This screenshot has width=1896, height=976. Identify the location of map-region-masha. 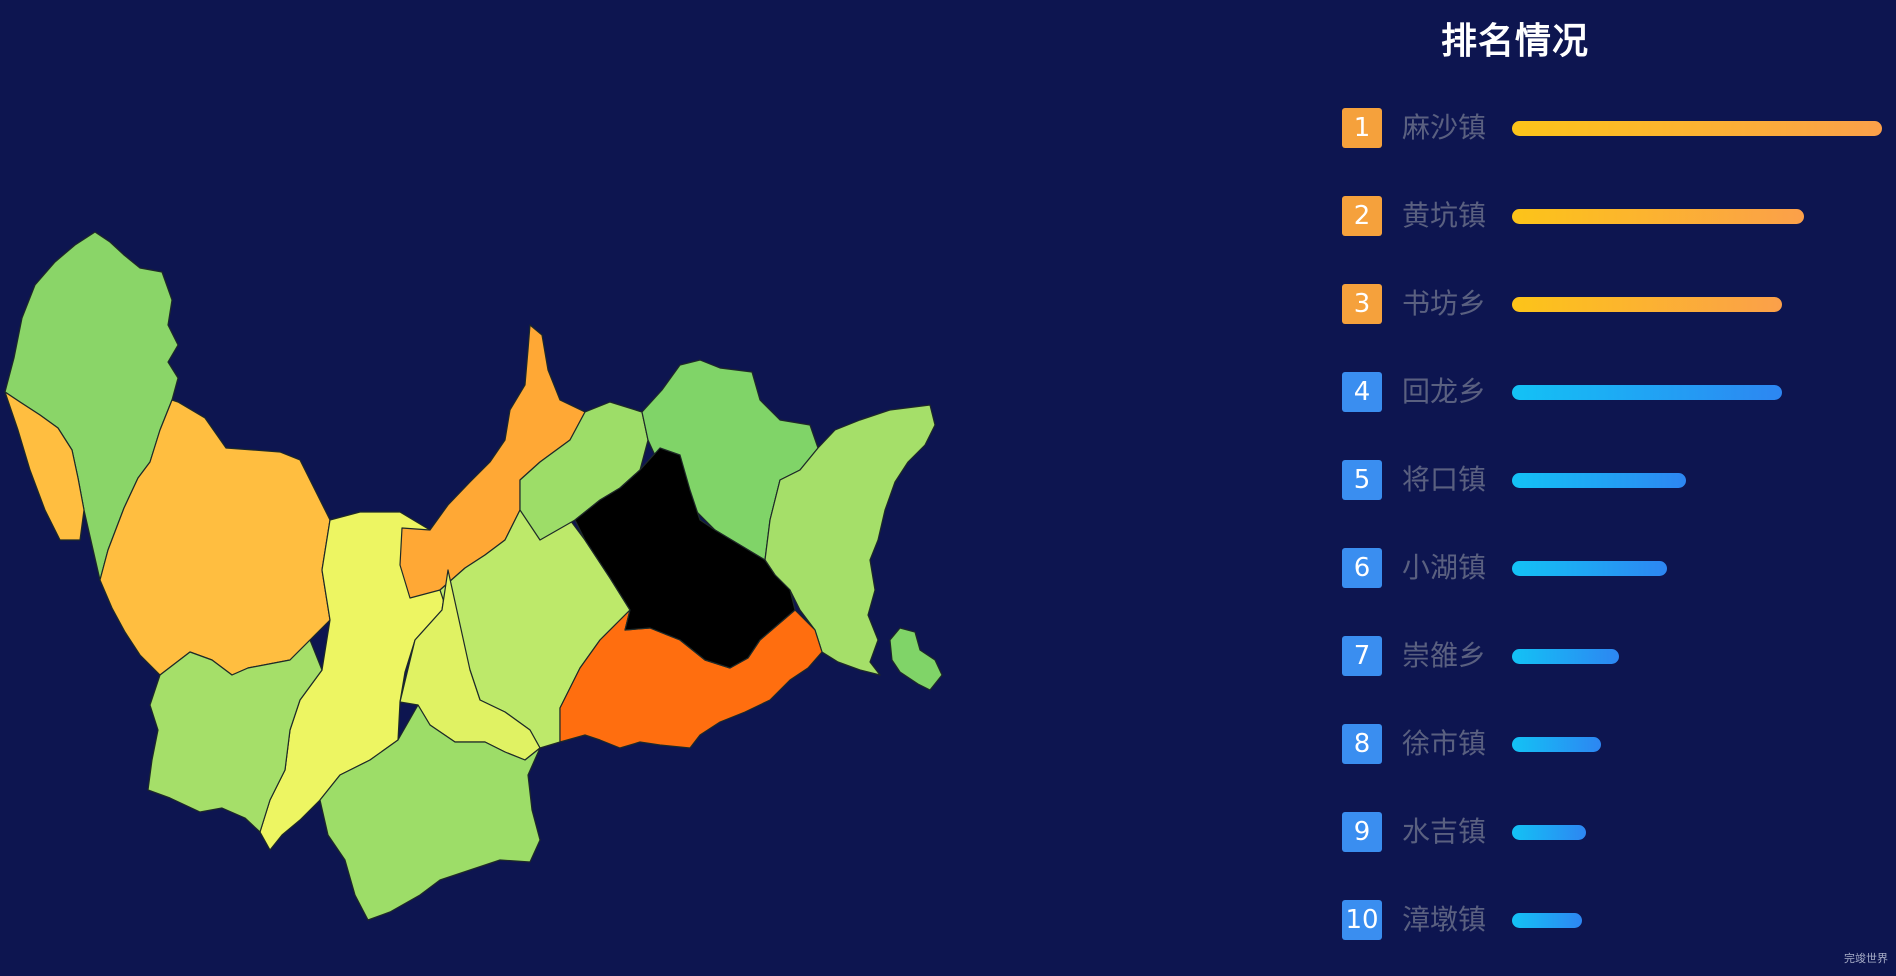
(685, 558).